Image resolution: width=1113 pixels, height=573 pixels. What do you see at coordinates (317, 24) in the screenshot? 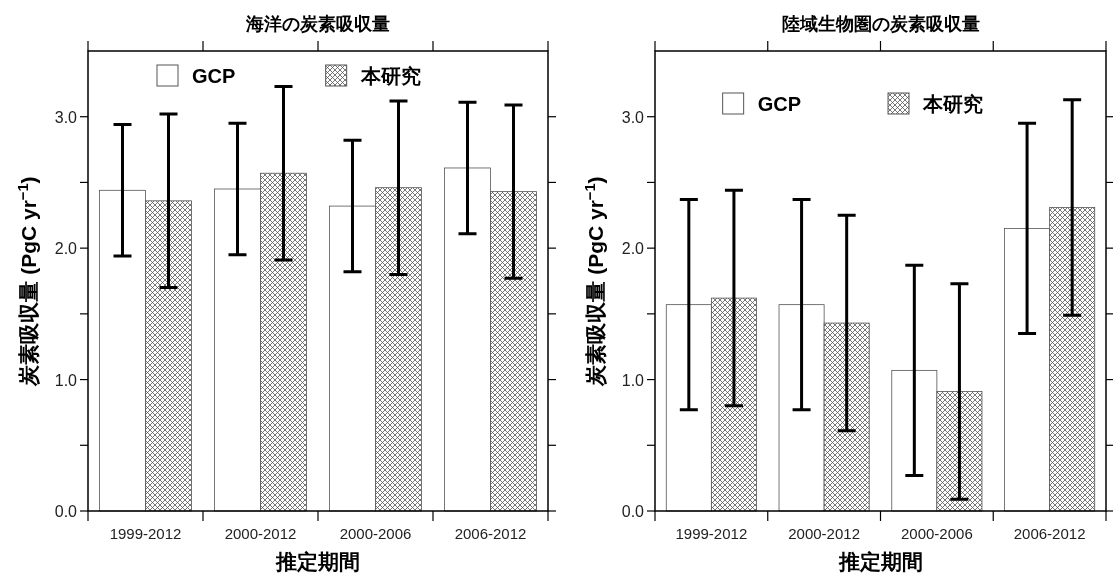
I see `chart-title: 海洋の炭素吸収量` at bounding box center [317, 24].